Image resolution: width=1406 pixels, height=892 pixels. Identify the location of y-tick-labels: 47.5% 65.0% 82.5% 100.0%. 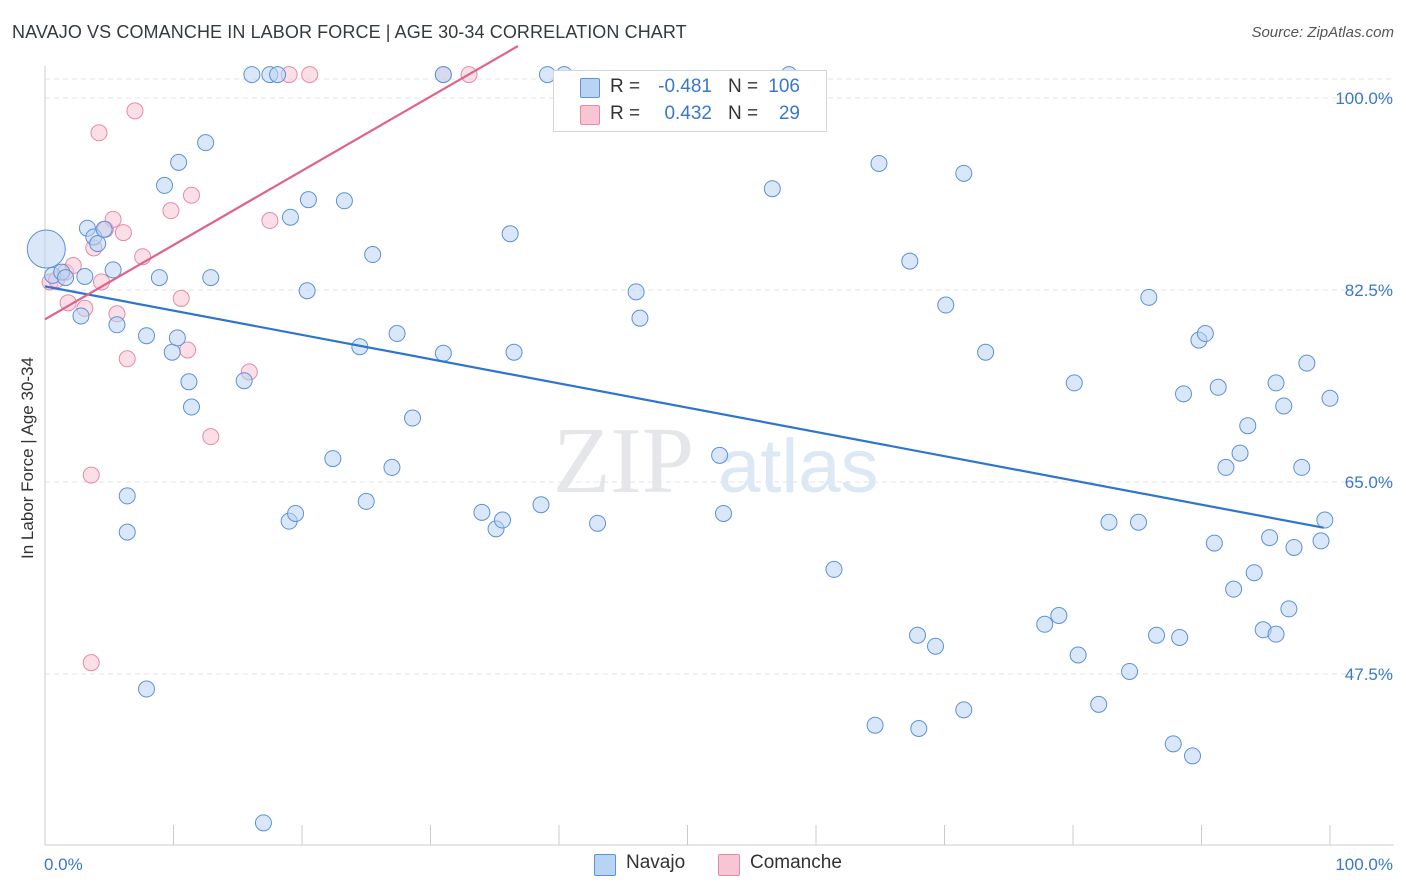
(1364, 386).